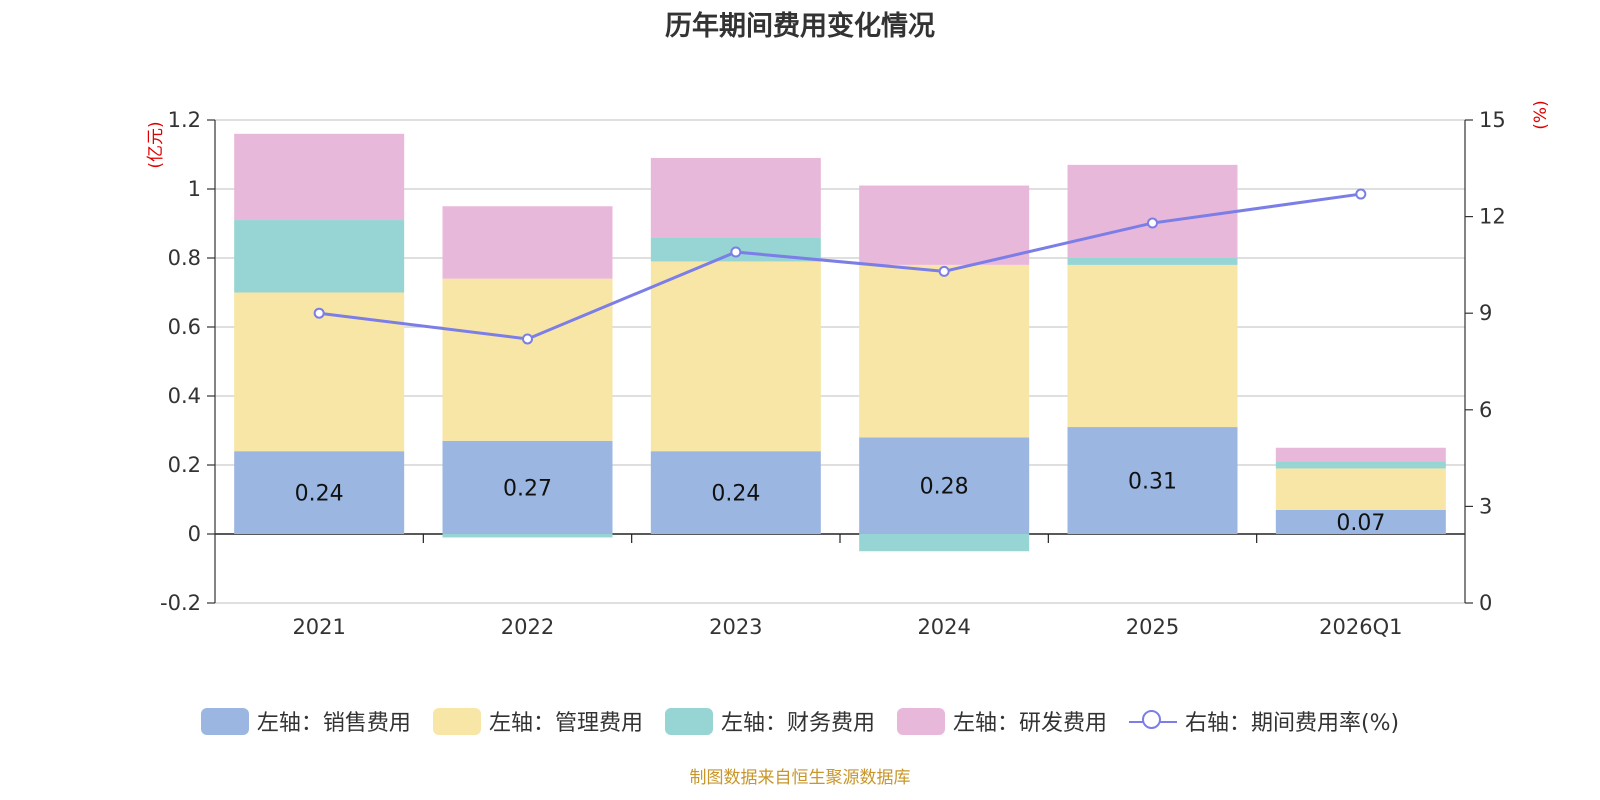  Describe the element at coordinates (527, 627) in the screenshot. I see `x-axis-tick-label: 2022` at that location.